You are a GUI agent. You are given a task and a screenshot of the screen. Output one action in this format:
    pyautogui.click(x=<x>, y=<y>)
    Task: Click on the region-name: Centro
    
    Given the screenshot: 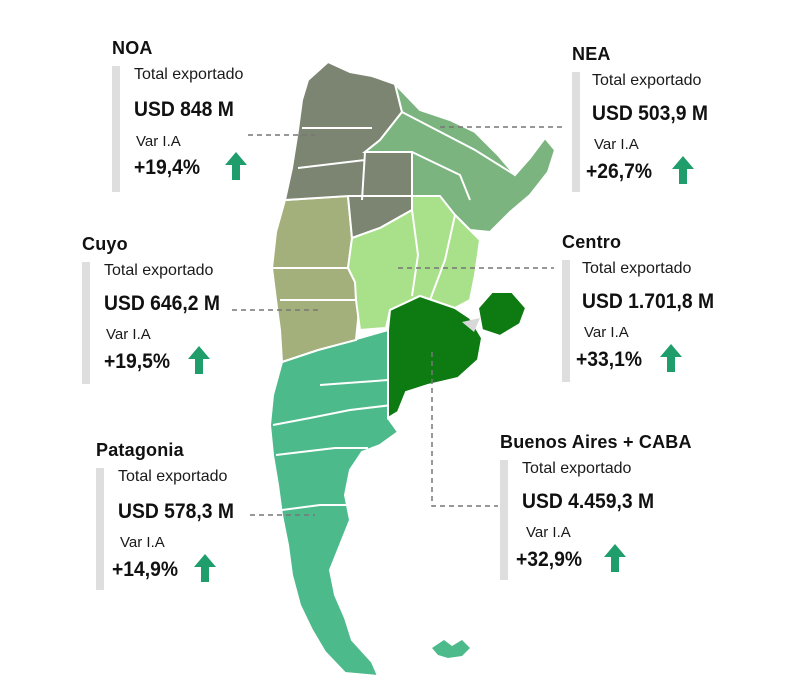 What is the action you would take?
    pyautogui.click(x=592, y=242)
    